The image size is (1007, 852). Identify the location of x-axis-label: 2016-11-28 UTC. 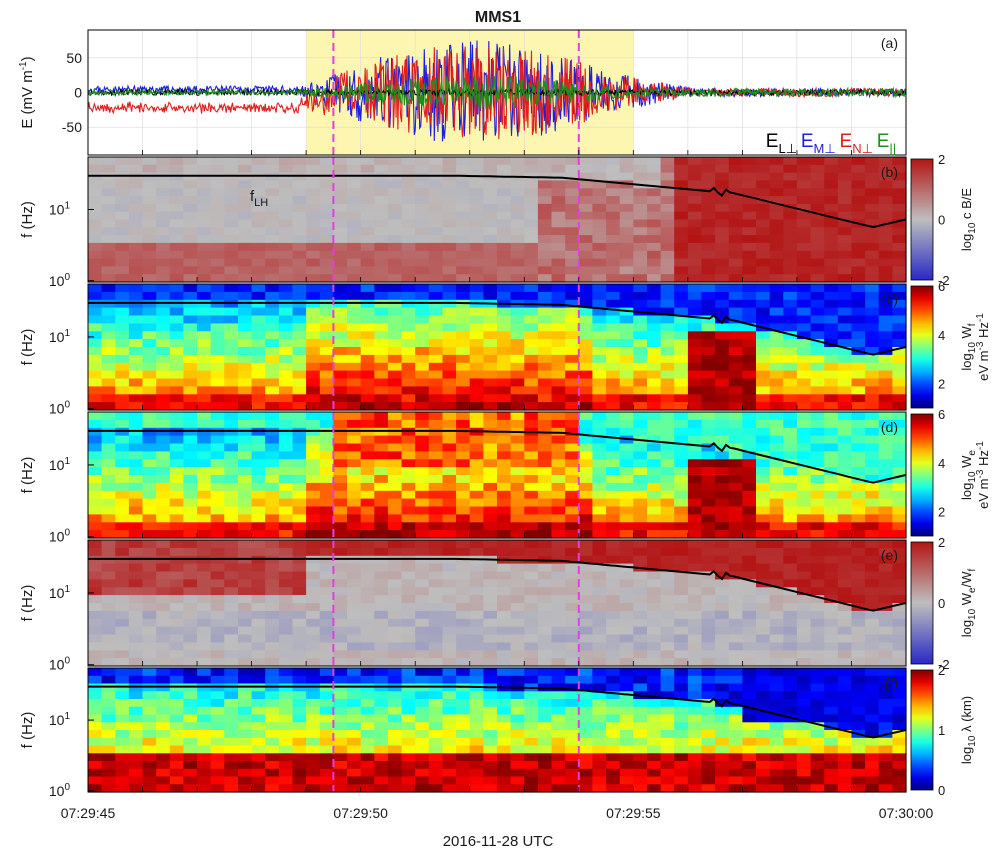
(498, 841).